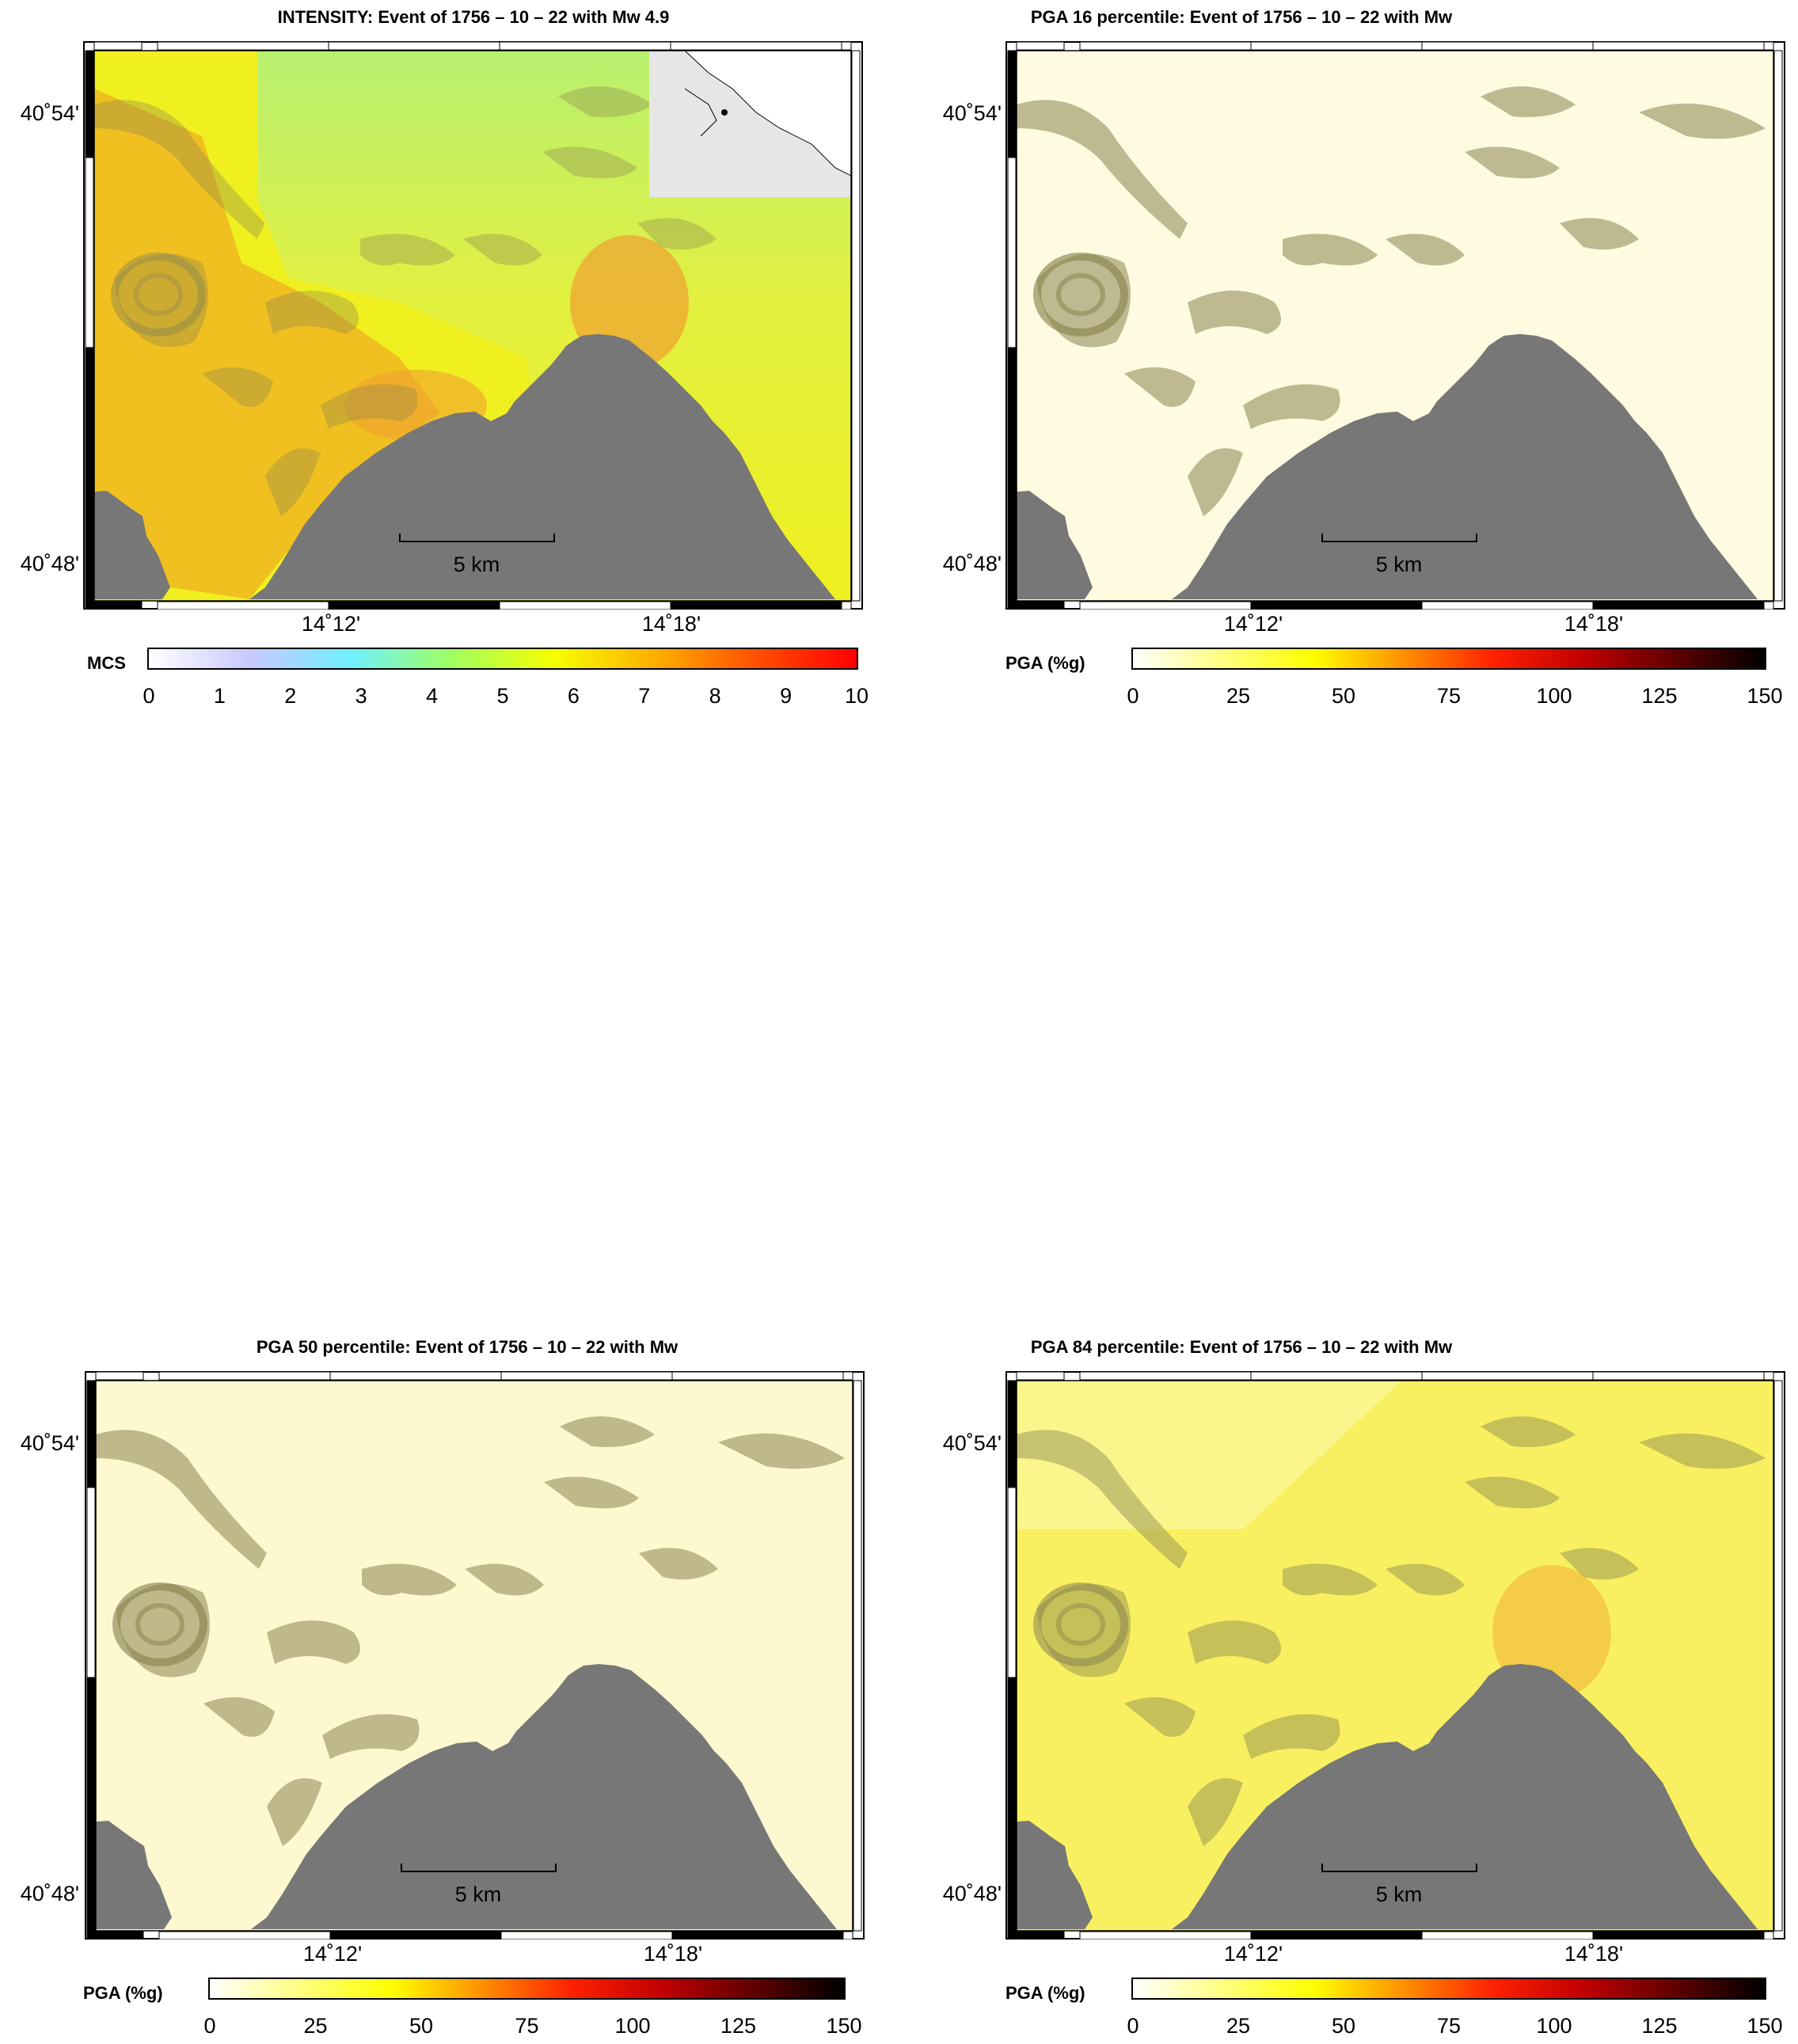  Describe the element at coordinates (475, 1655) in the screenshot. I see `map-pga50: 5 km` at that location.